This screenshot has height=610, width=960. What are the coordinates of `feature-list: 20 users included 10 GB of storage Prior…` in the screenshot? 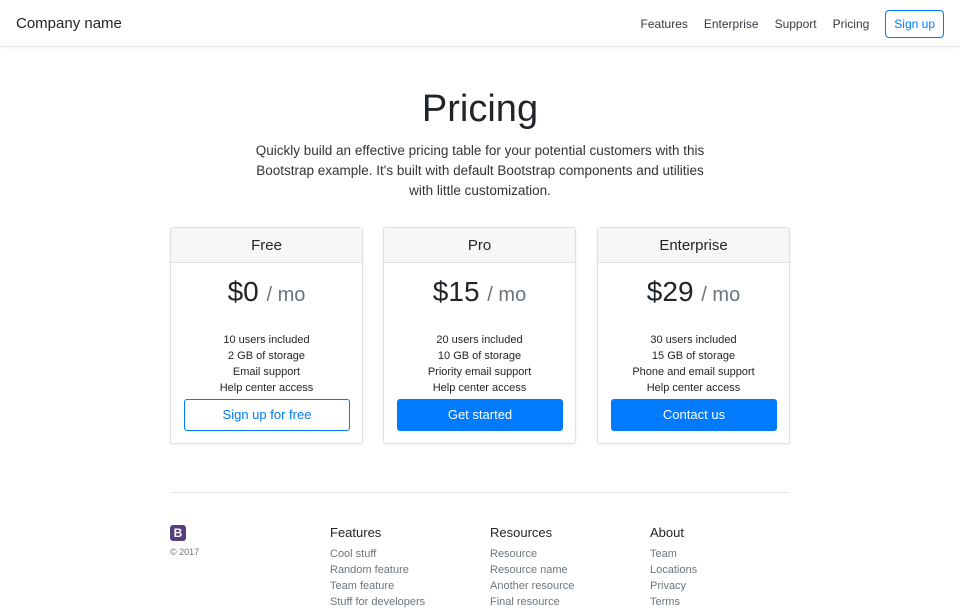 It's located at (479, 364).